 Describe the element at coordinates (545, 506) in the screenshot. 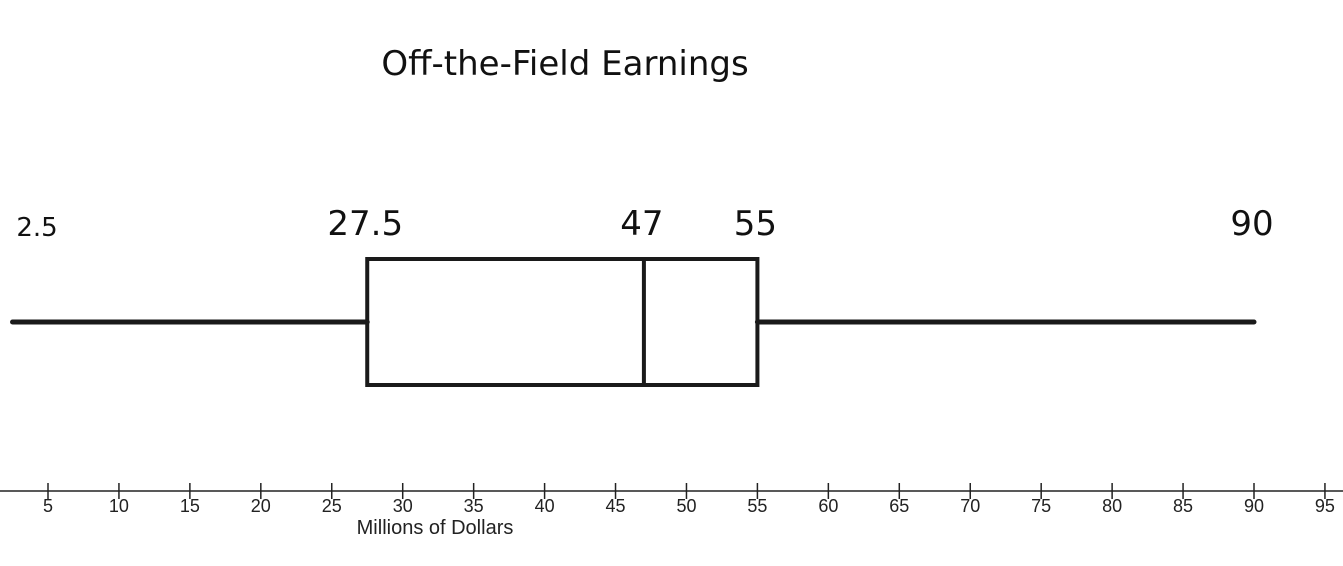

I see `x-tick-label: 40` at that location.